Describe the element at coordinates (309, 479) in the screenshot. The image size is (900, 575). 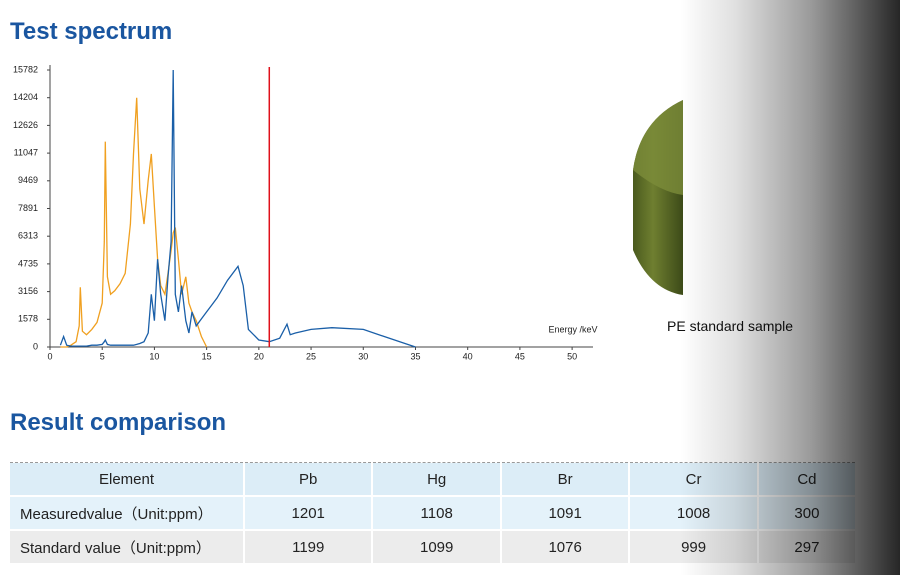
I see `table-cell: Pb` at that location.